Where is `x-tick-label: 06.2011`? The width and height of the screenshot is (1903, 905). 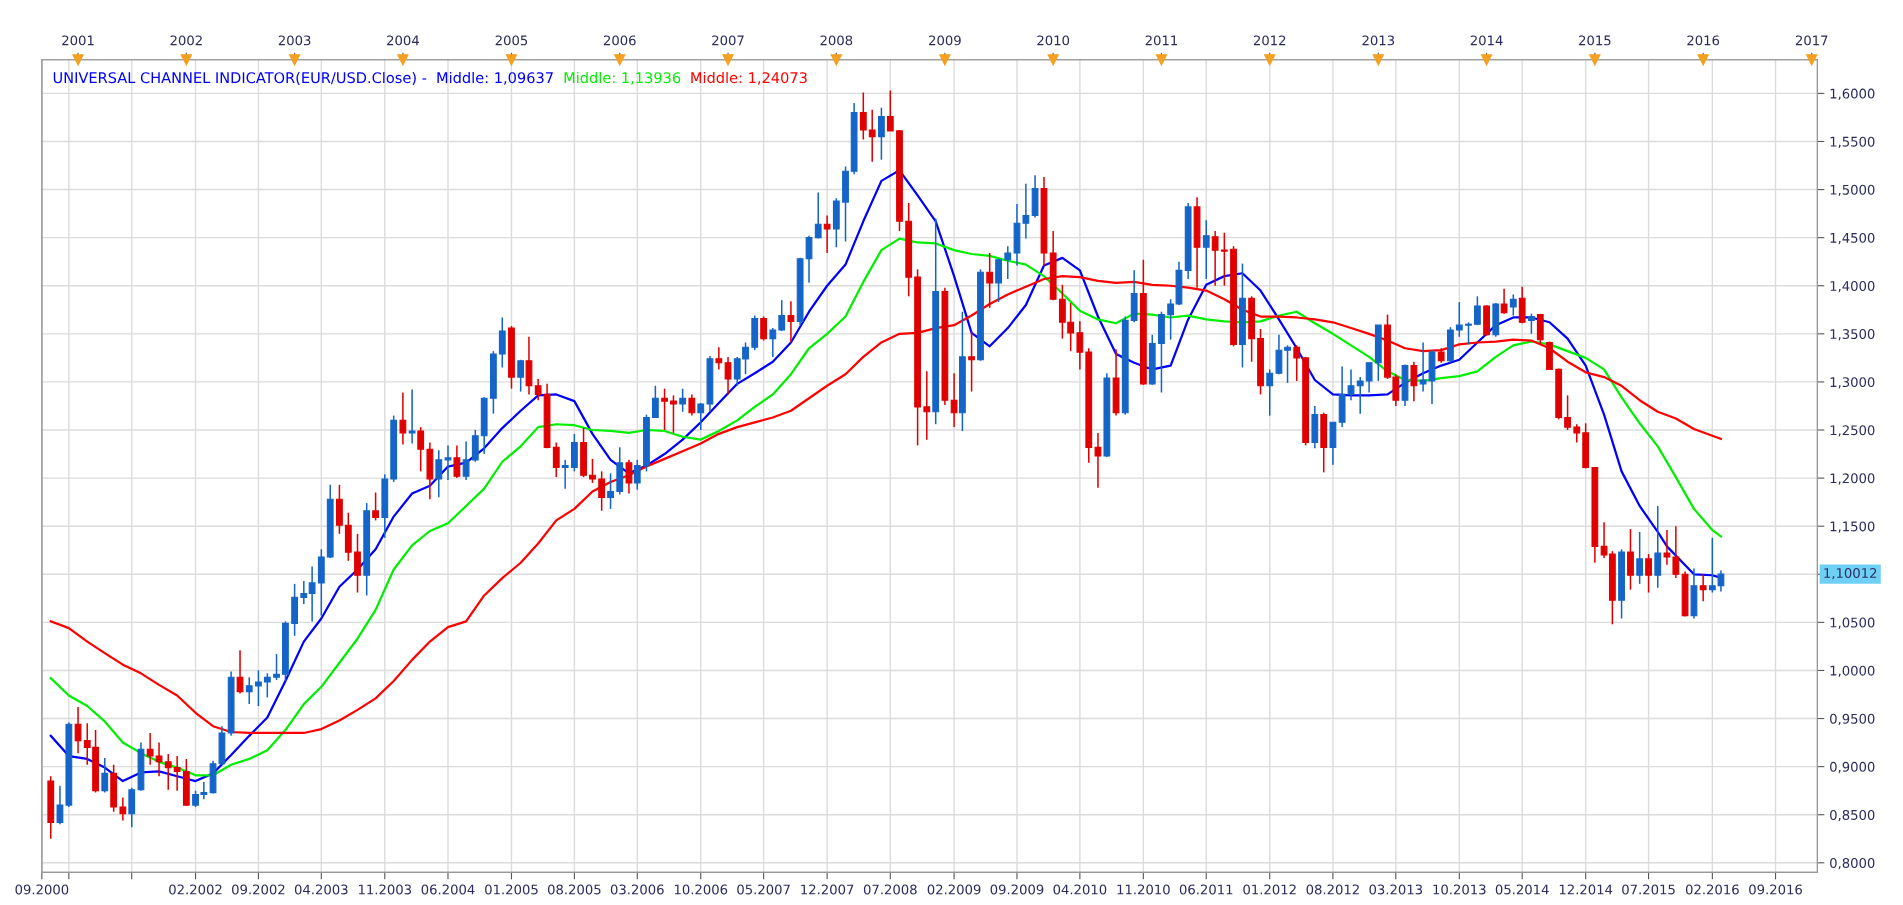 x-tick-label: 06.2011 is located at coordinates (1206, 889).